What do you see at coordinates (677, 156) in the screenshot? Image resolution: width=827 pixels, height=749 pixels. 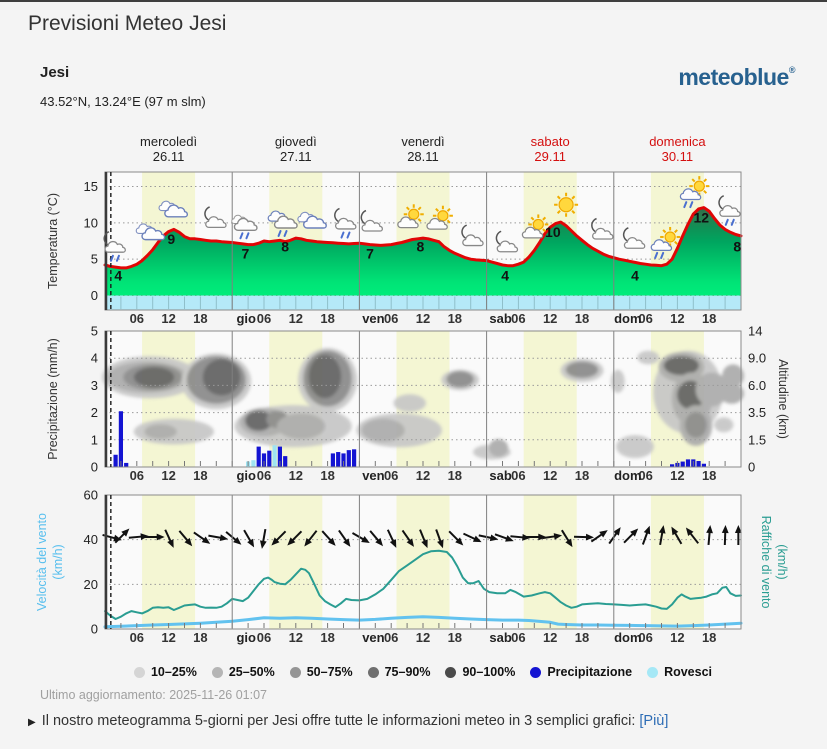 I see `day-date: 30.11` at bounding box center [677, 156].